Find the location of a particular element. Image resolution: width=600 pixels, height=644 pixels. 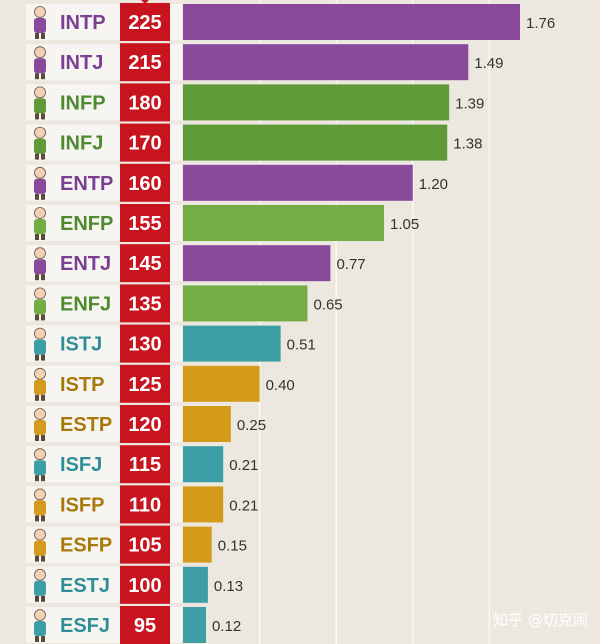

value-label: 0.15 is located at coordinates (232, 546).